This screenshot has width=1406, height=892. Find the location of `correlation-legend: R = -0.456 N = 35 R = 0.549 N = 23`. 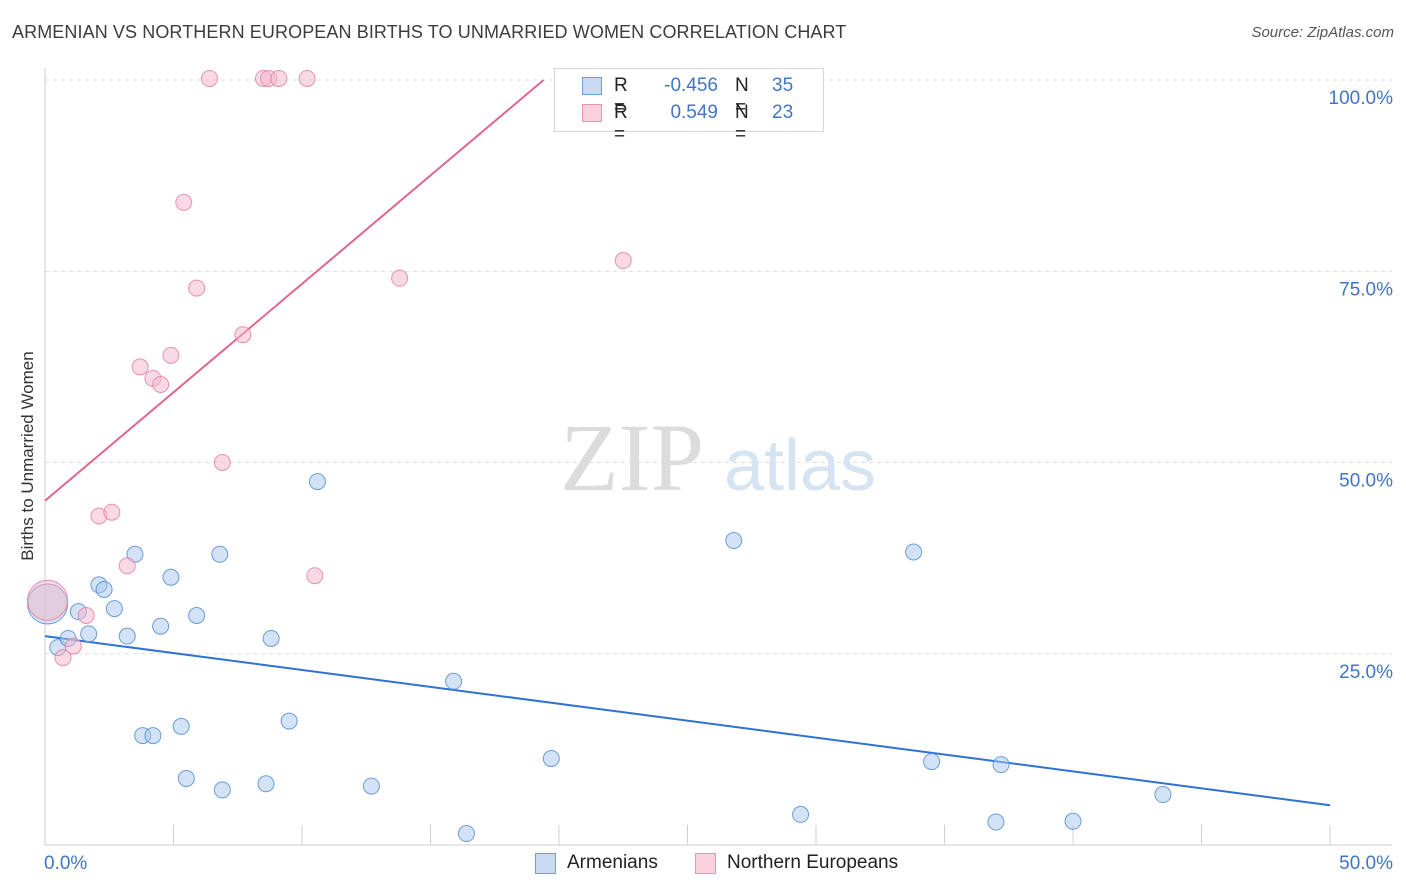

correlation-legend: R = -0.456 N = 35 R = 0.549 N = 23 is located at coordinates (689, 106).